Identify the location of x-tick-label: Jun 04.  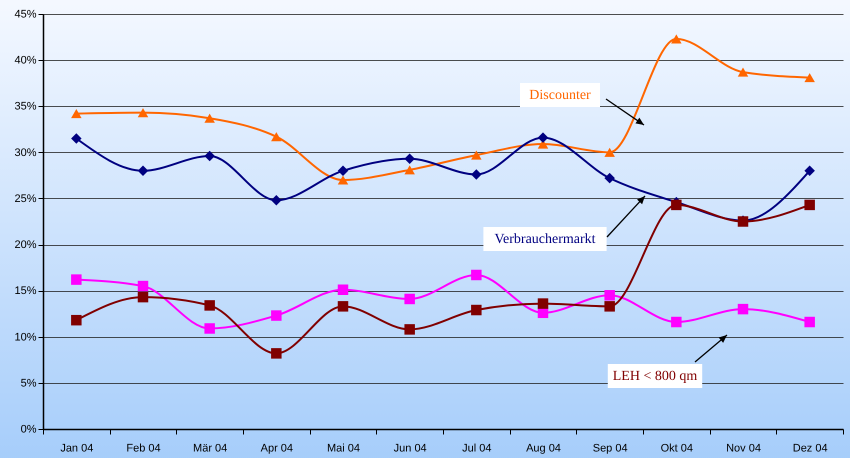
(410, 448).